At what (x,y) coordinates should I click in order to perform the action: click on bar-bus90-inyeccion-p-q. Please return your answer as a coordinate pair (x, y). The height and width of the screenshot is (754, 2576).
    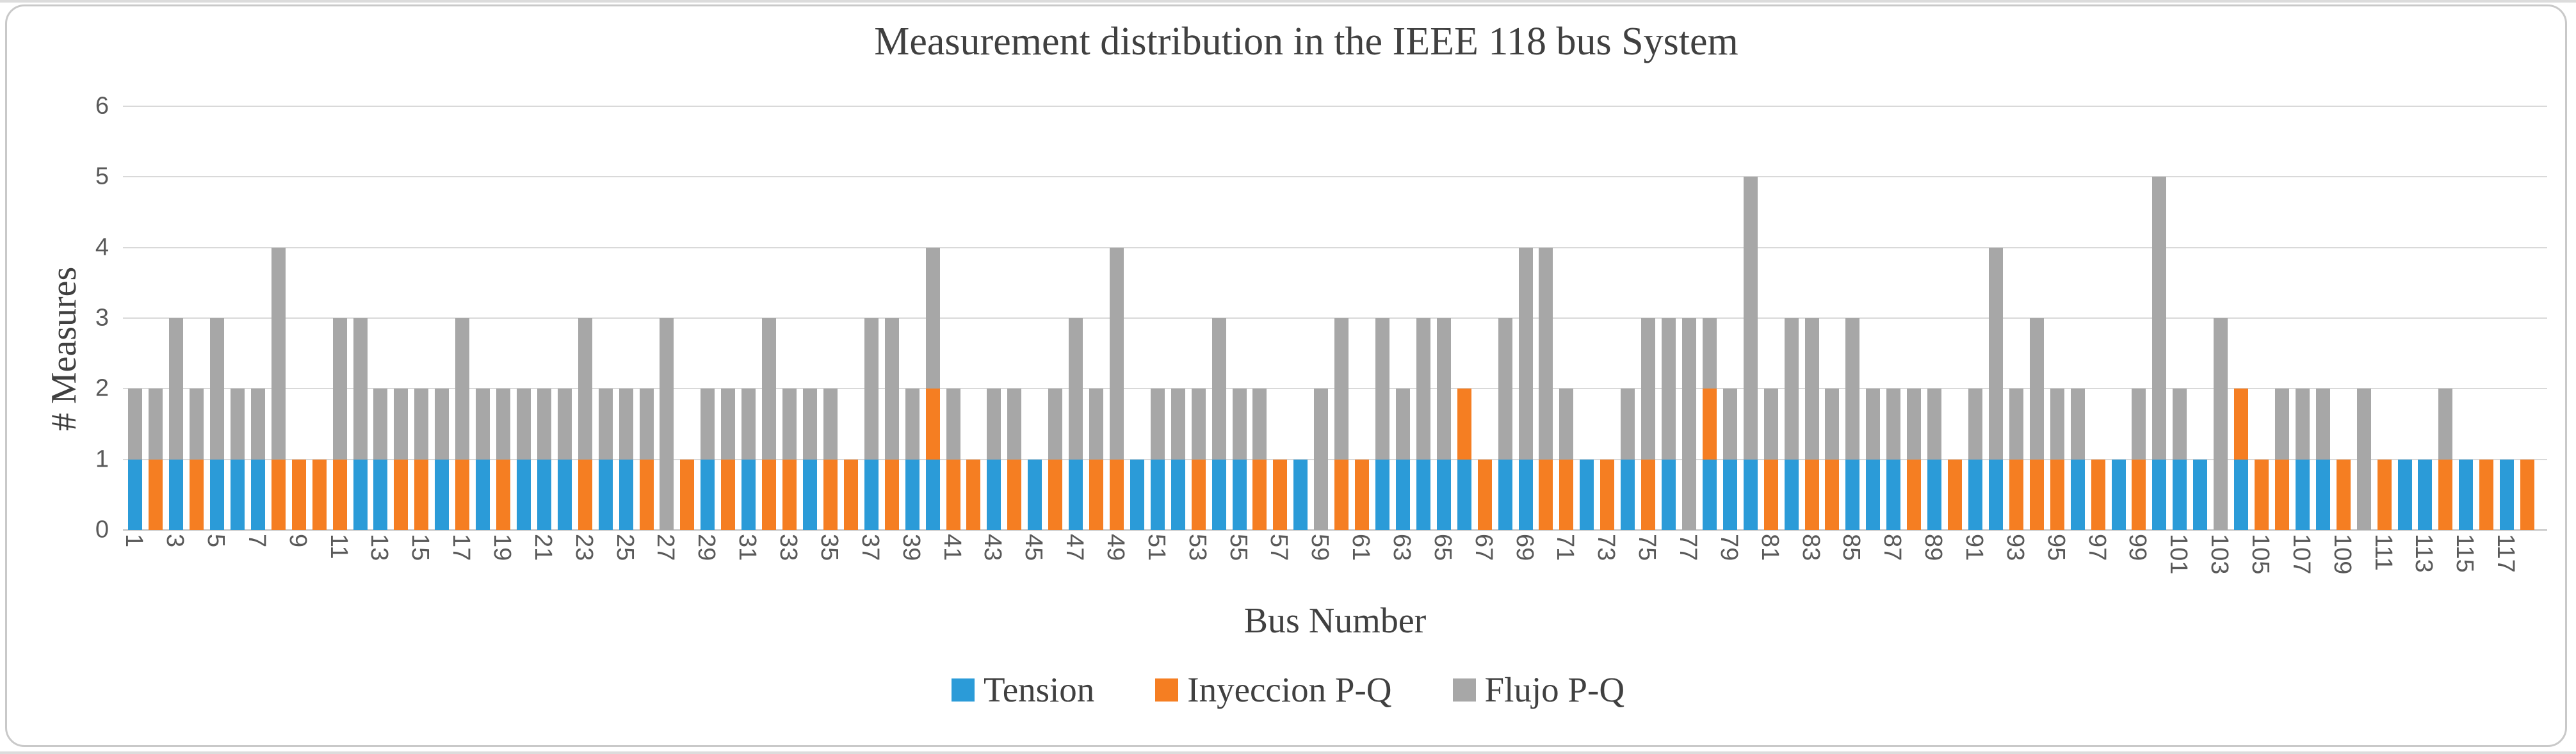
    Looking at the image, I should click on (1955, 495).